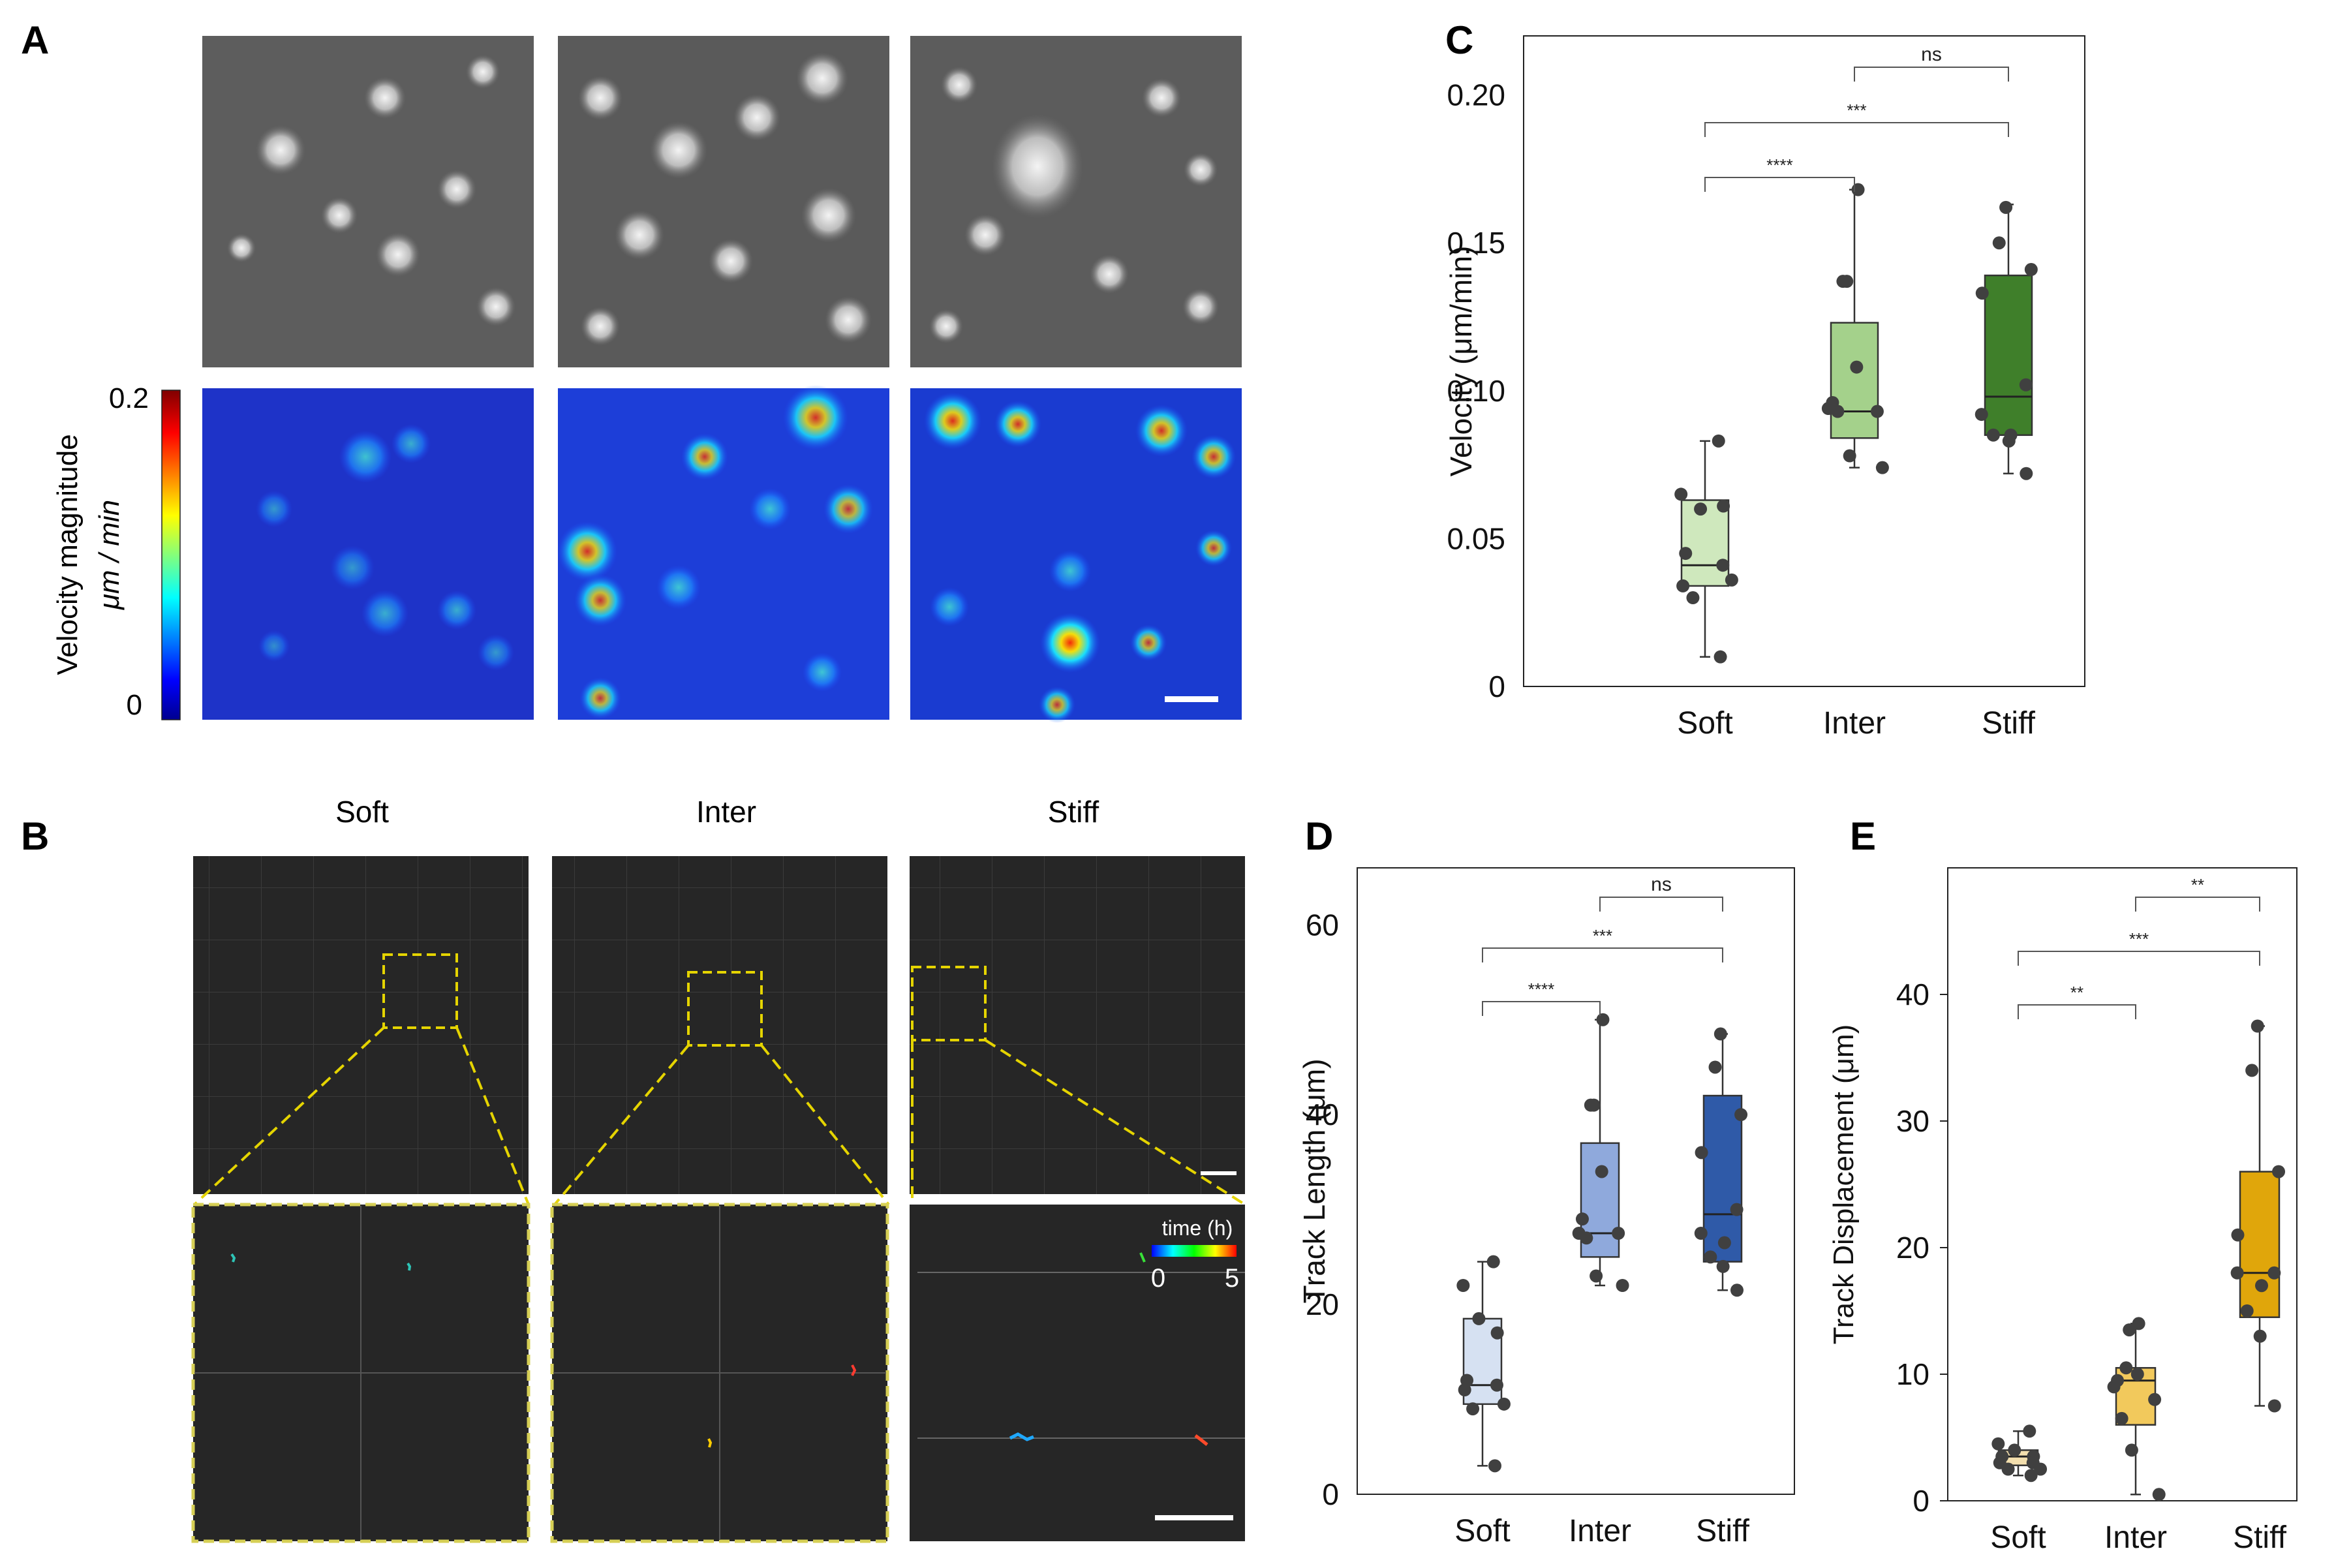 The height and width of the screenshot is (1568, 2351). I want to click on x-tick-label: Stiff, so click(2259, 1537).